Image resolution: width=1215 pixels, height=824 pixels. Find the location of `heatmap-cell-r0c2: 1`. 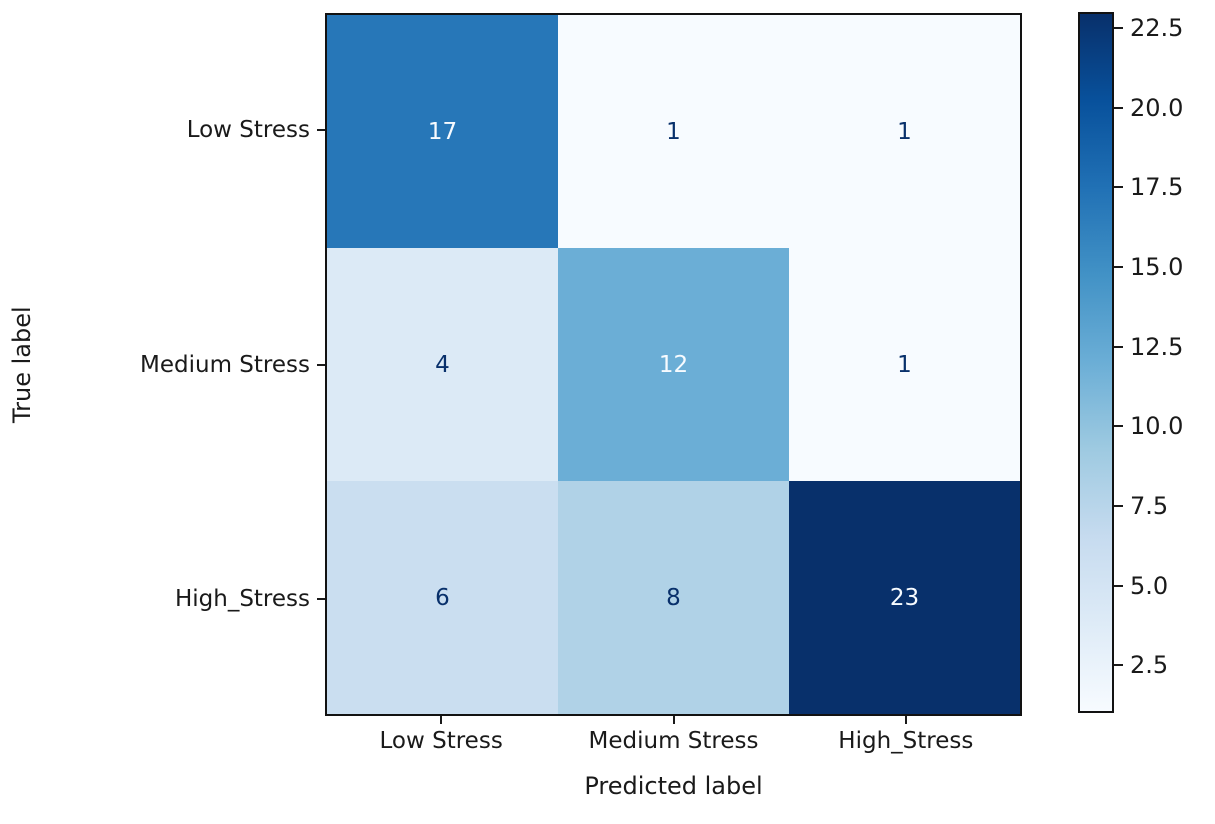

heatmap-cell-r0c2: 1 is located at coordinates (904, 131).